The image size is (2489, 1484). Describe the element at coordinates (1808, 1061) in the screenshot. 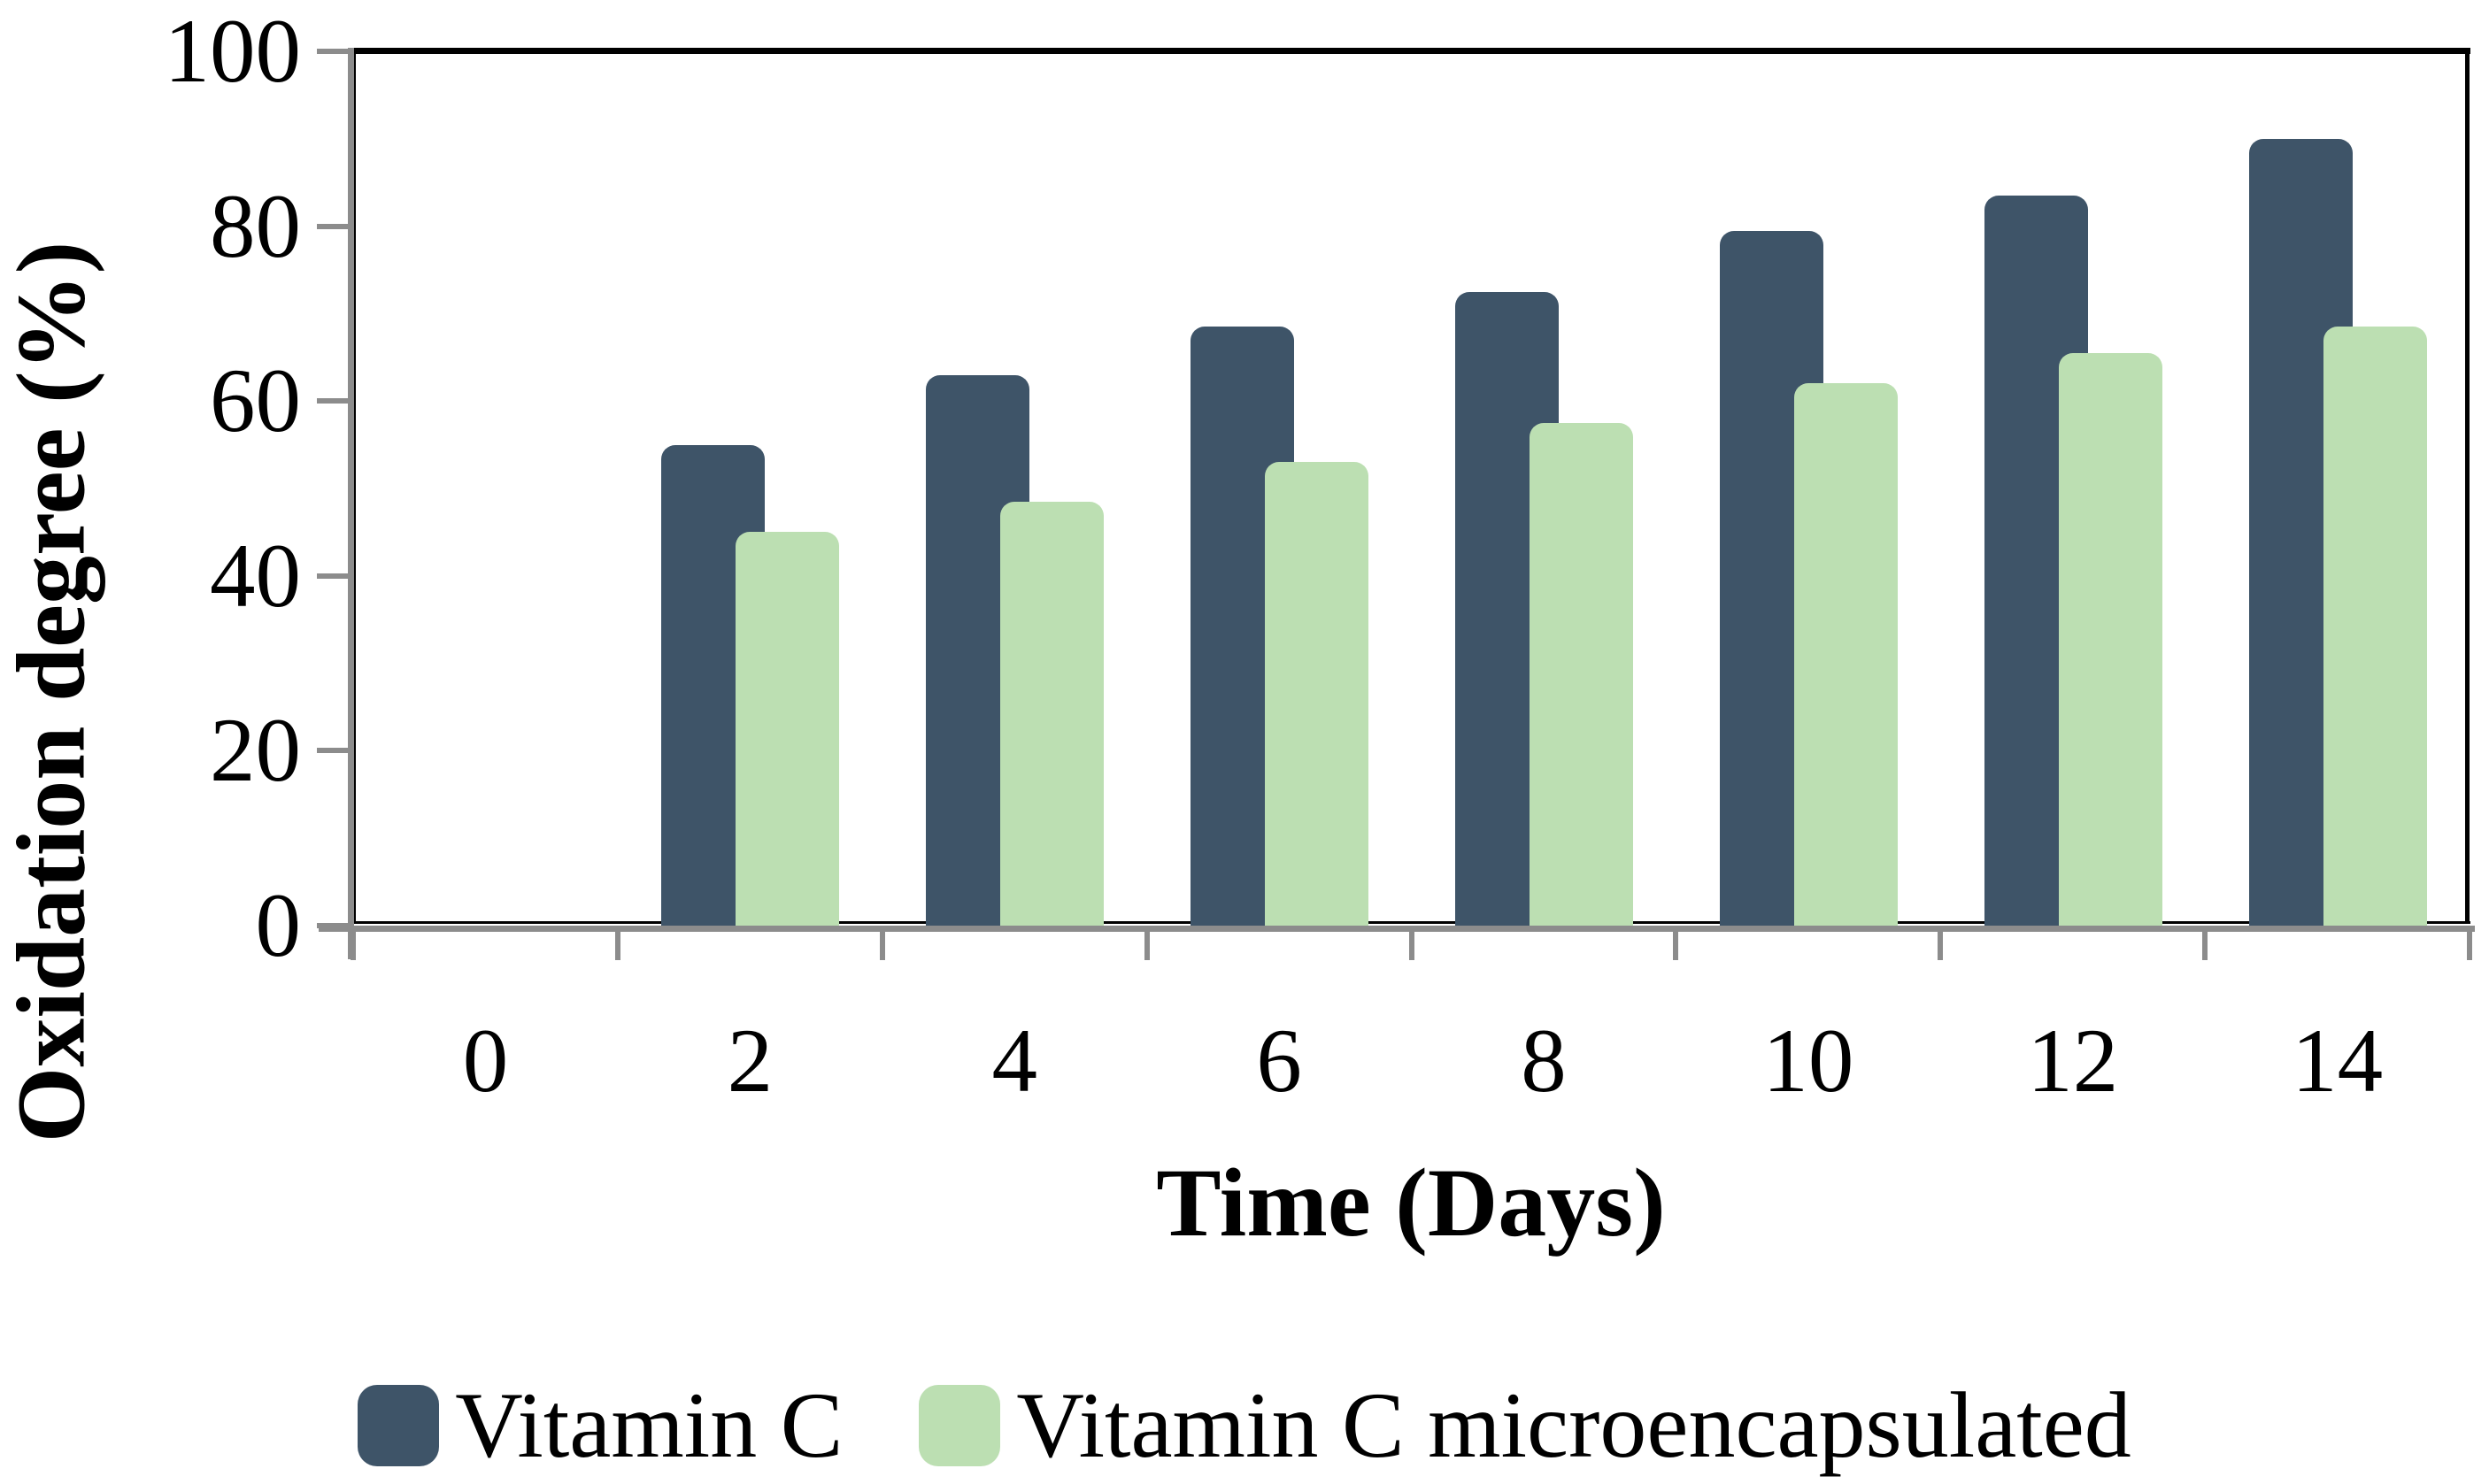

I see `x-tick-label-10: 10` at that location.